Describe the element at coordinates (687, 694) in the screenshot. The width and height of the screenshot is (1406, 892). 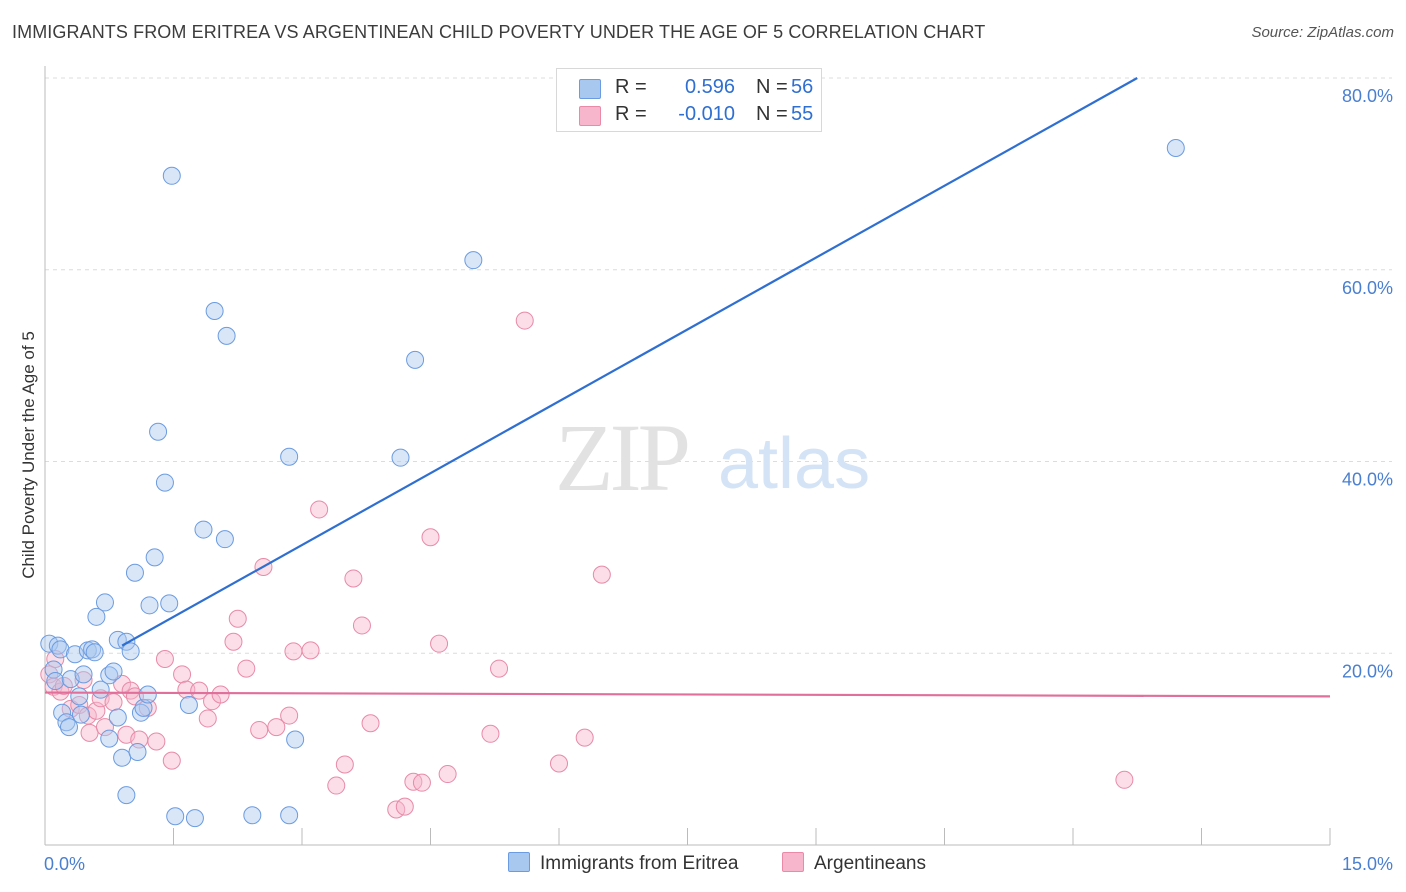
I see `argentineans-trend-line` at that location.